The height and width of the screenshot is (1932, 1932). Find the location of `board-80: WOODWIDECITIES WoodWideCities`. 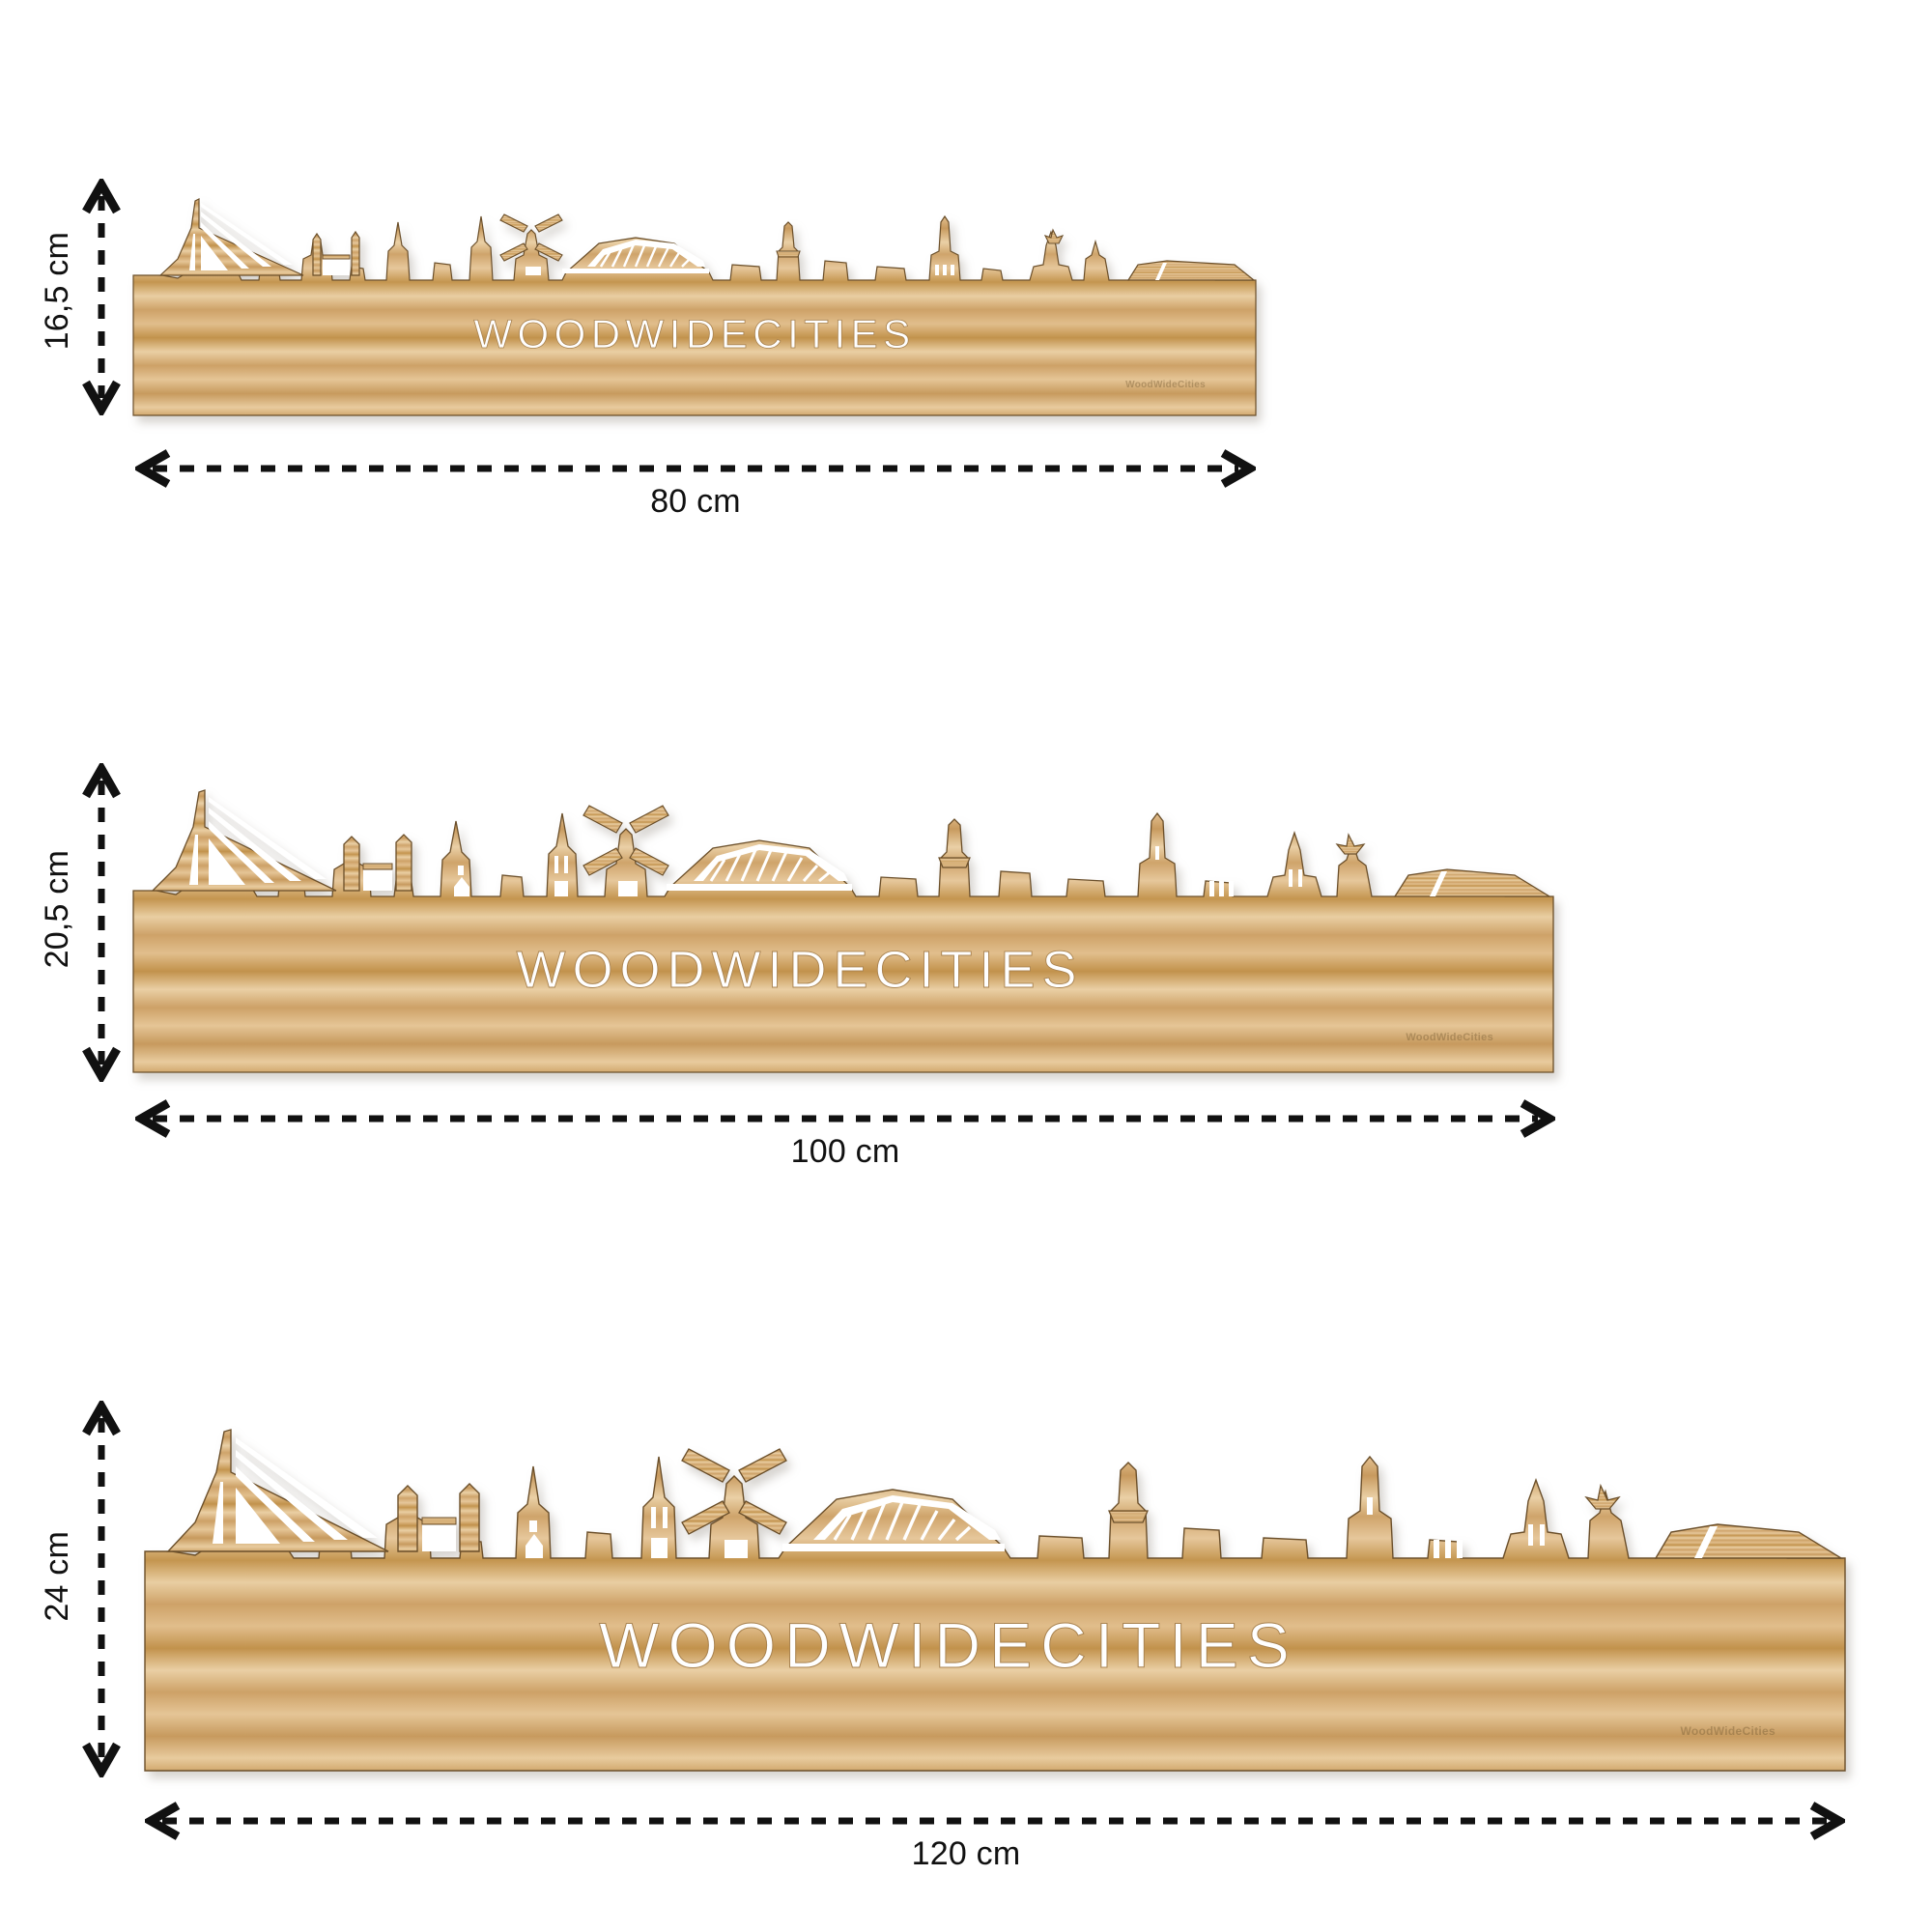

board-80: WOODWIDECITIES WoodWideCities is located at coordinates (694, 300).